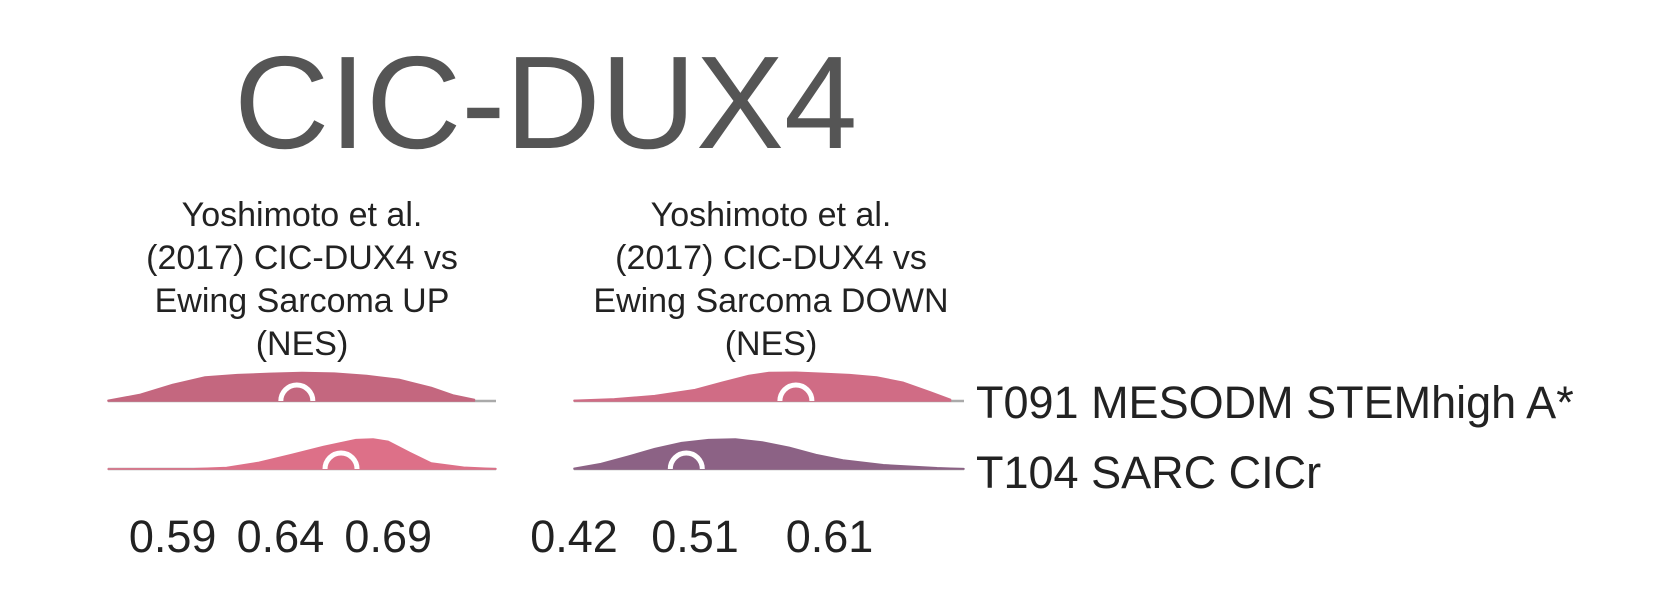  Describe the element at coordinates (695, 536) in the screenshot. I see `x-tick-label: 0.51` at that location.